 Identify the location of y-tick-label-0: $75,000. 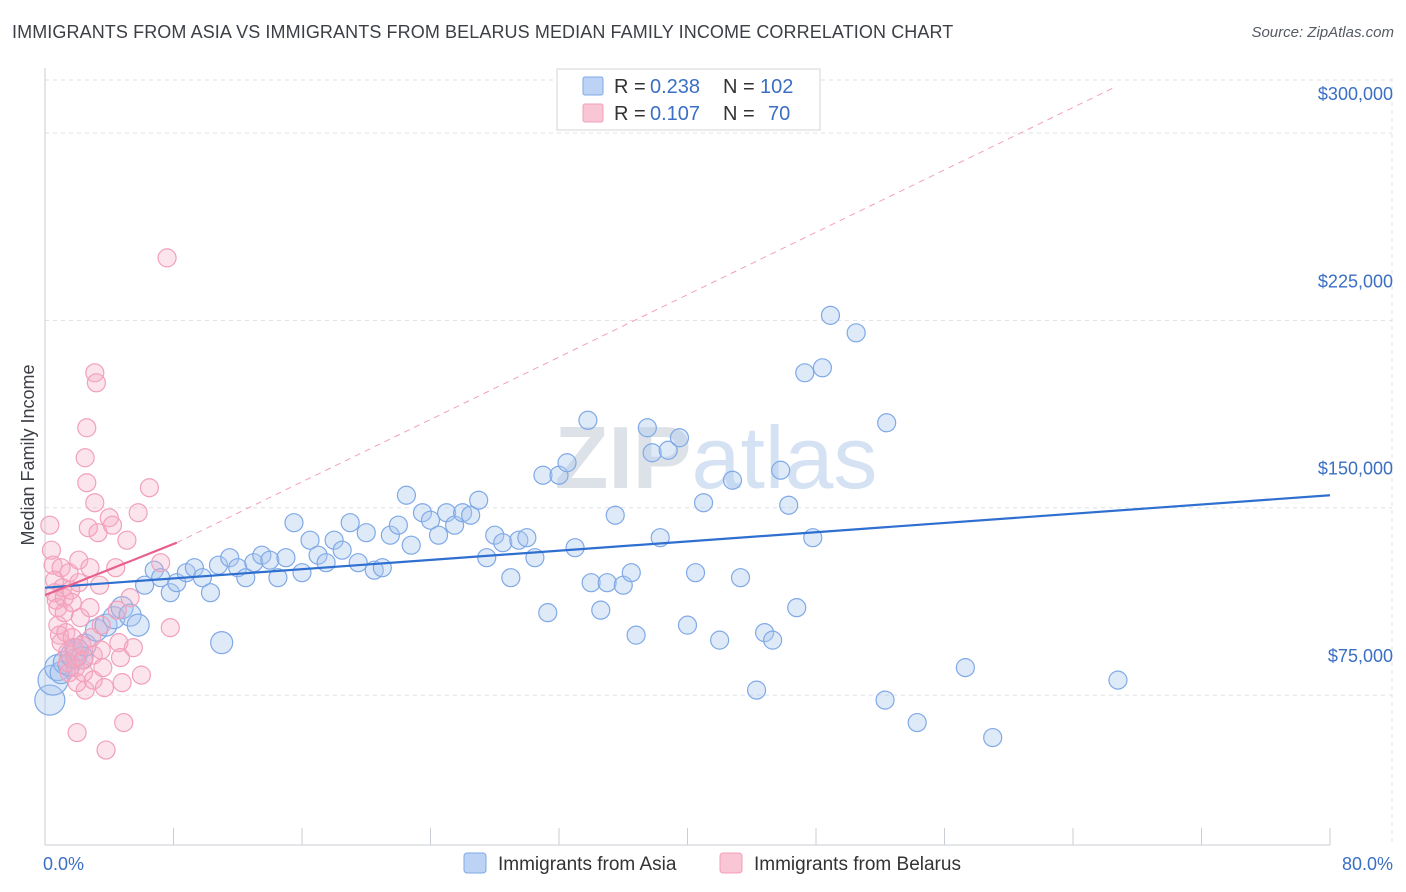
(1360, 656).